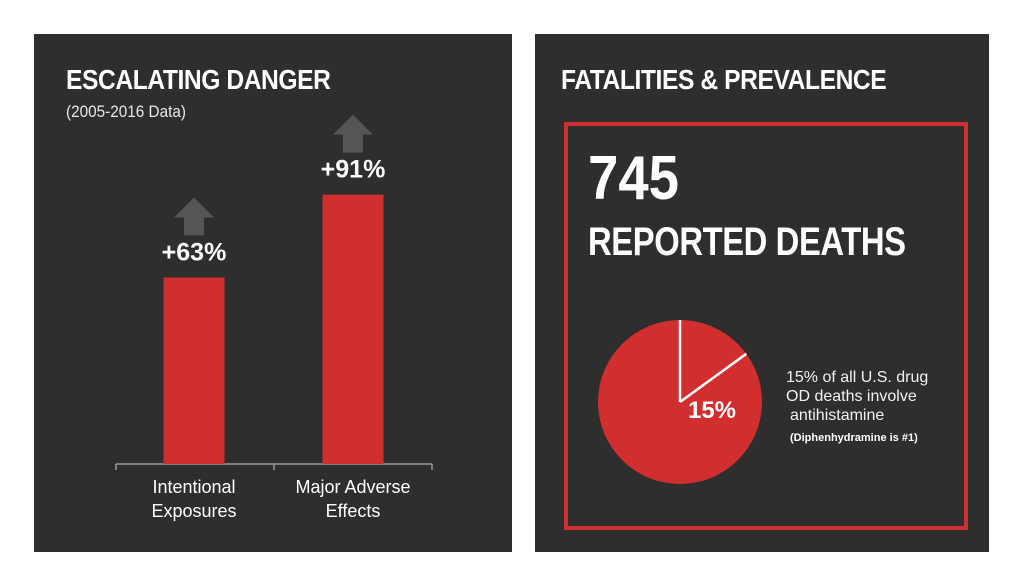  Describe the element at coordinates (713, 378) in the screenshot. I see `pie-slice-divider` at that location.